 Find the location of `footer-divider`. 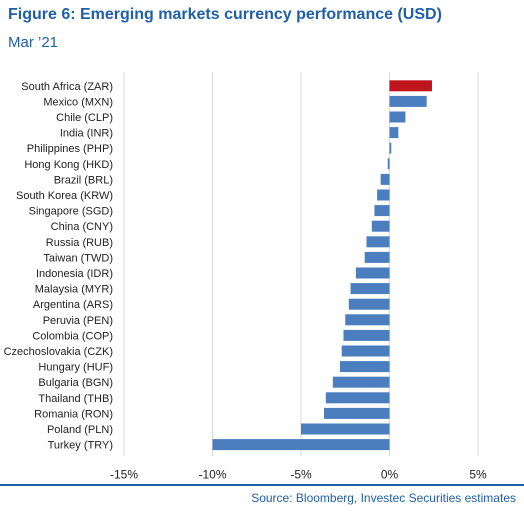

footer-divider is located at coordinates (262, 485).